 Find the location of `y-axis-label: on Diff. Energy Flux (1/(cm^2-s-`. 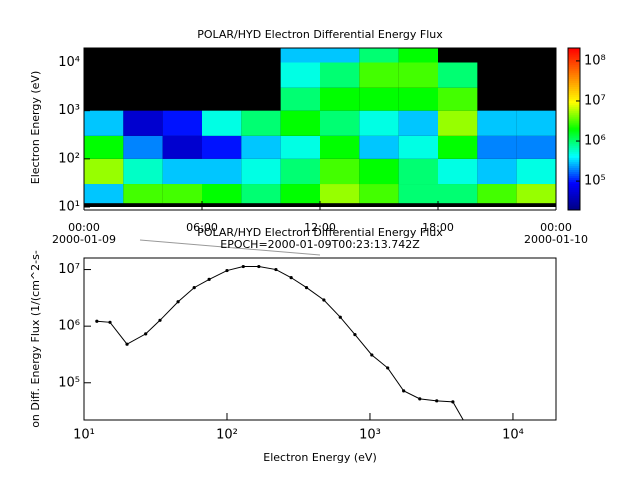

y-axis-label: on Diff. Energy Flux (1/(cm^2-s- is located at coordinates (35, 339).